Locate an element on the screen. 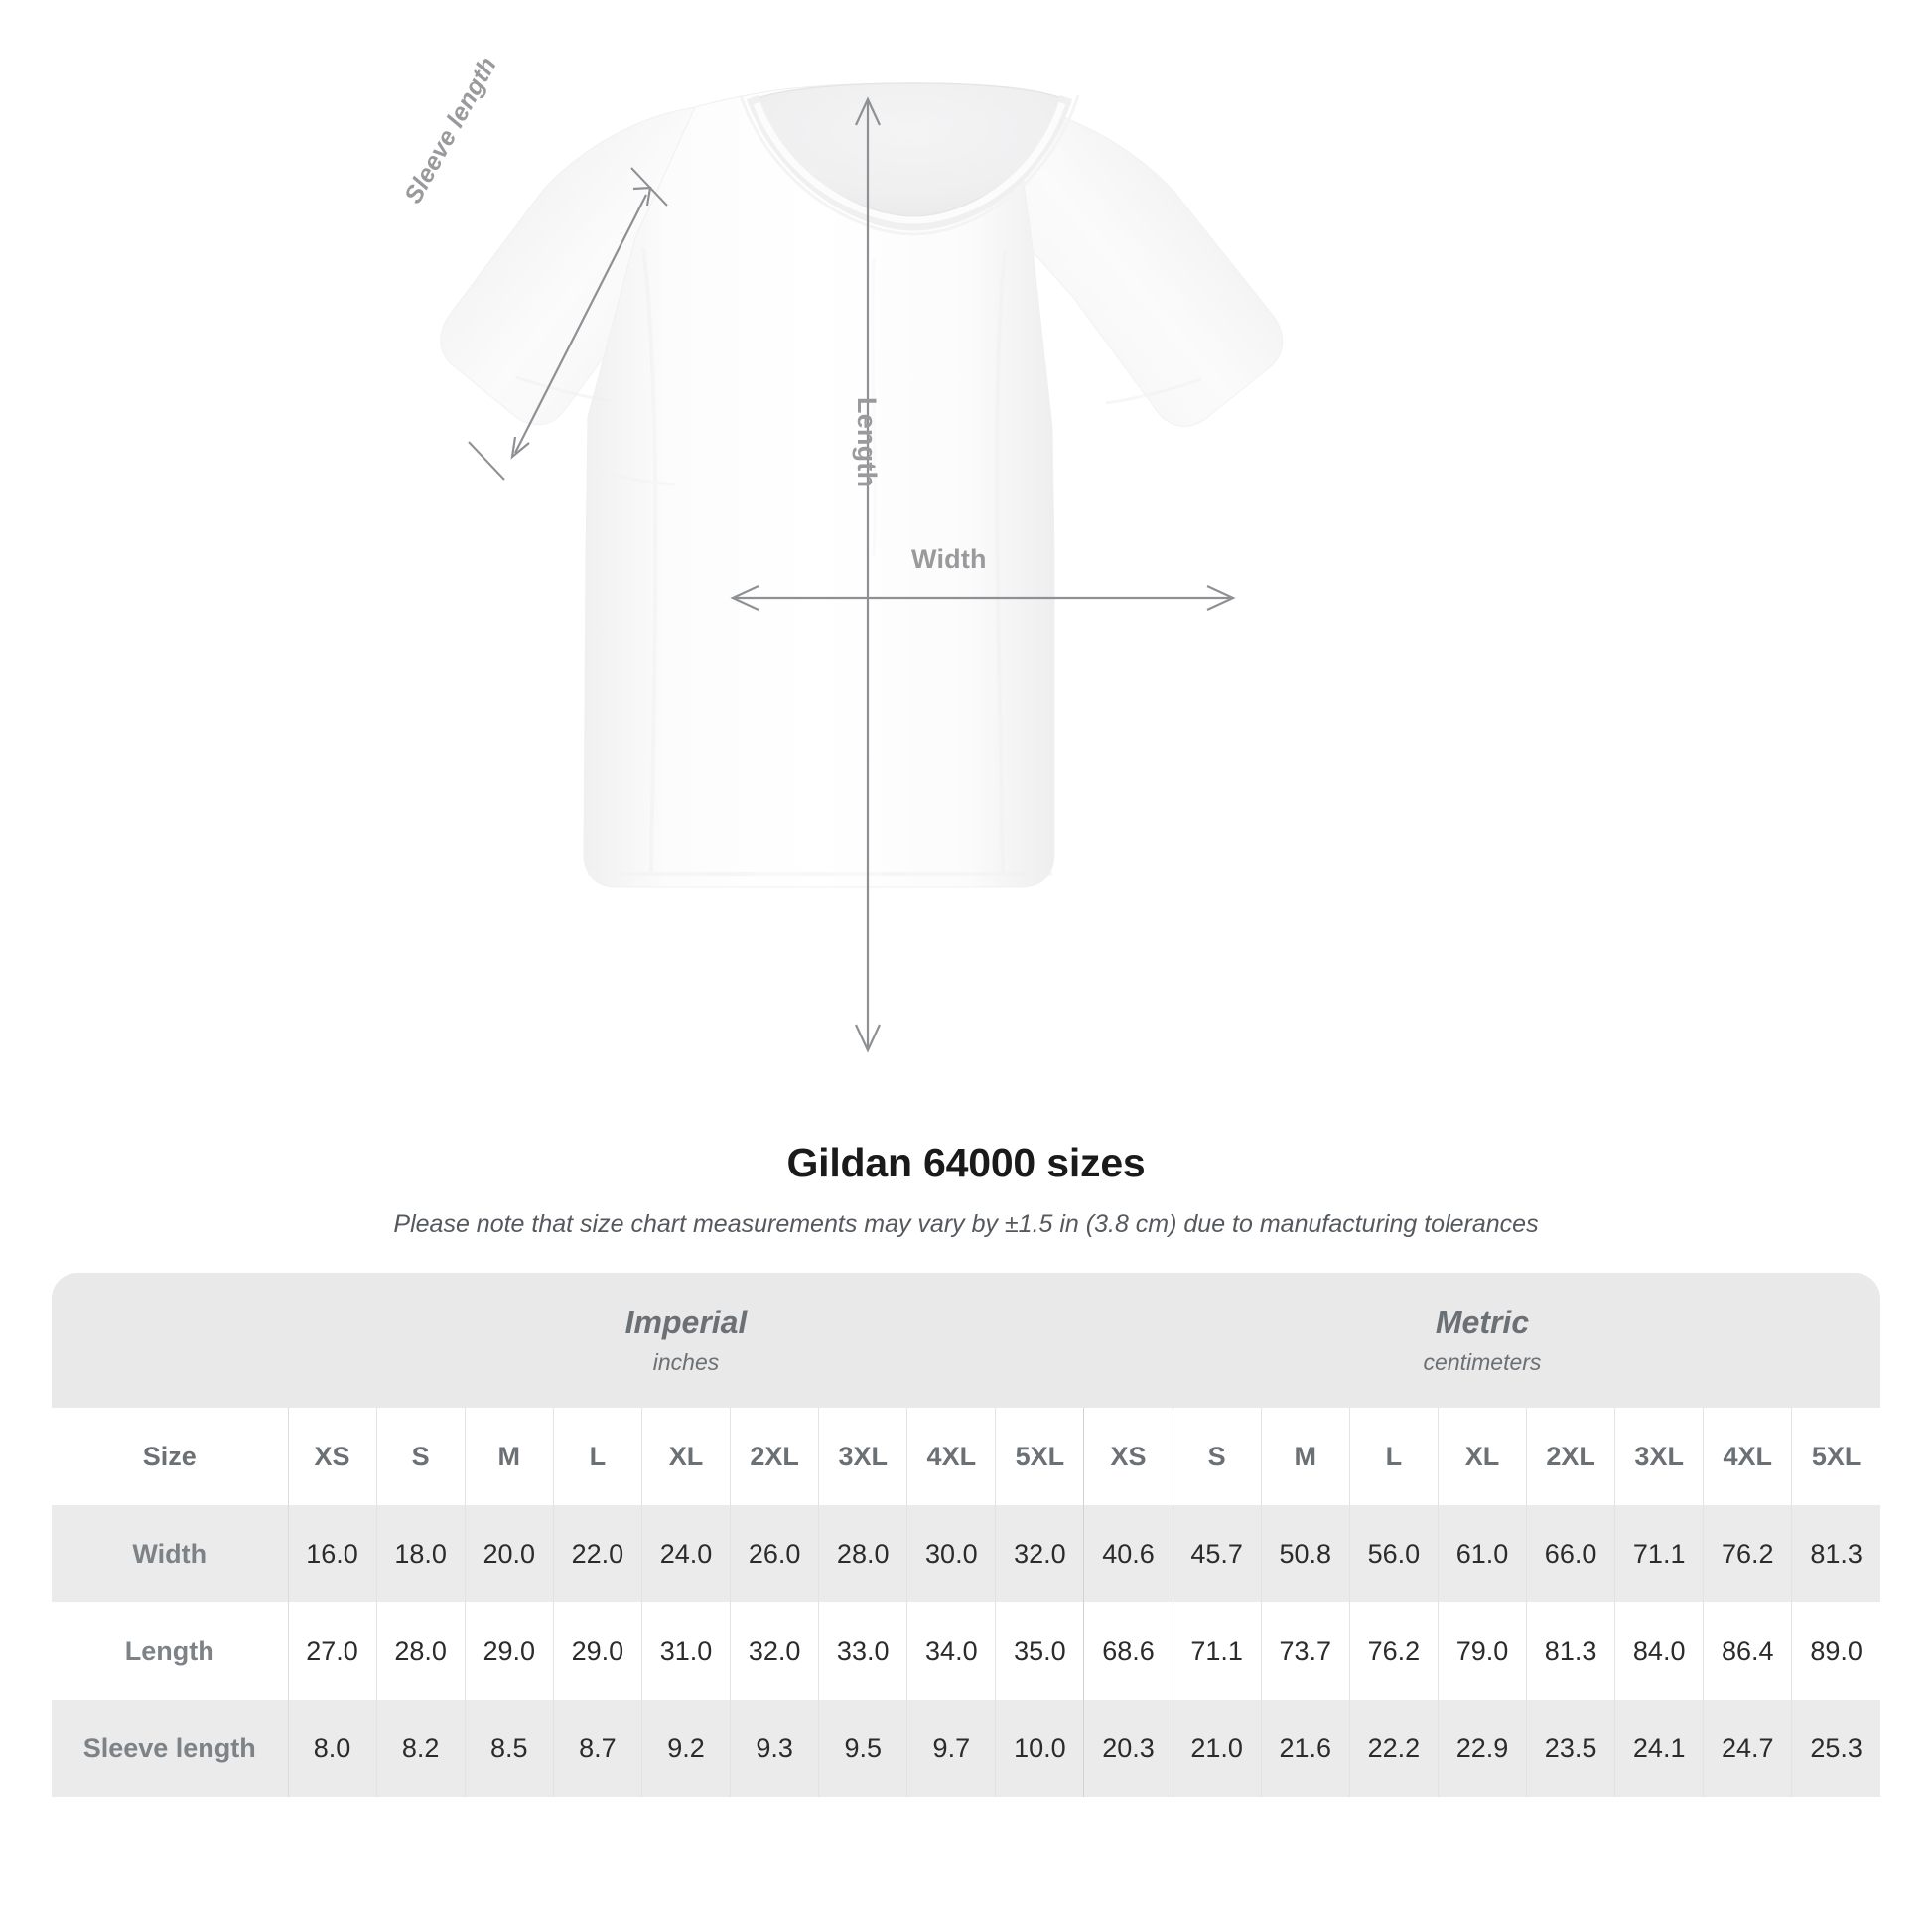 This screenshot has width=1932, height=1932. size-header-metric-xl: XL is located at coordinates (1482, 1456).